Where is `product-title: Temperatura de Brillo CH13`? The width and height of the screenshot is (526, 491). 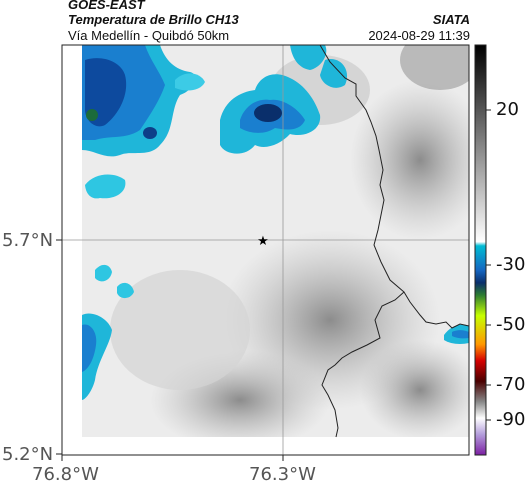 product-title: Temperatura de Brillo CH13 is located at coordinates (153, 19).